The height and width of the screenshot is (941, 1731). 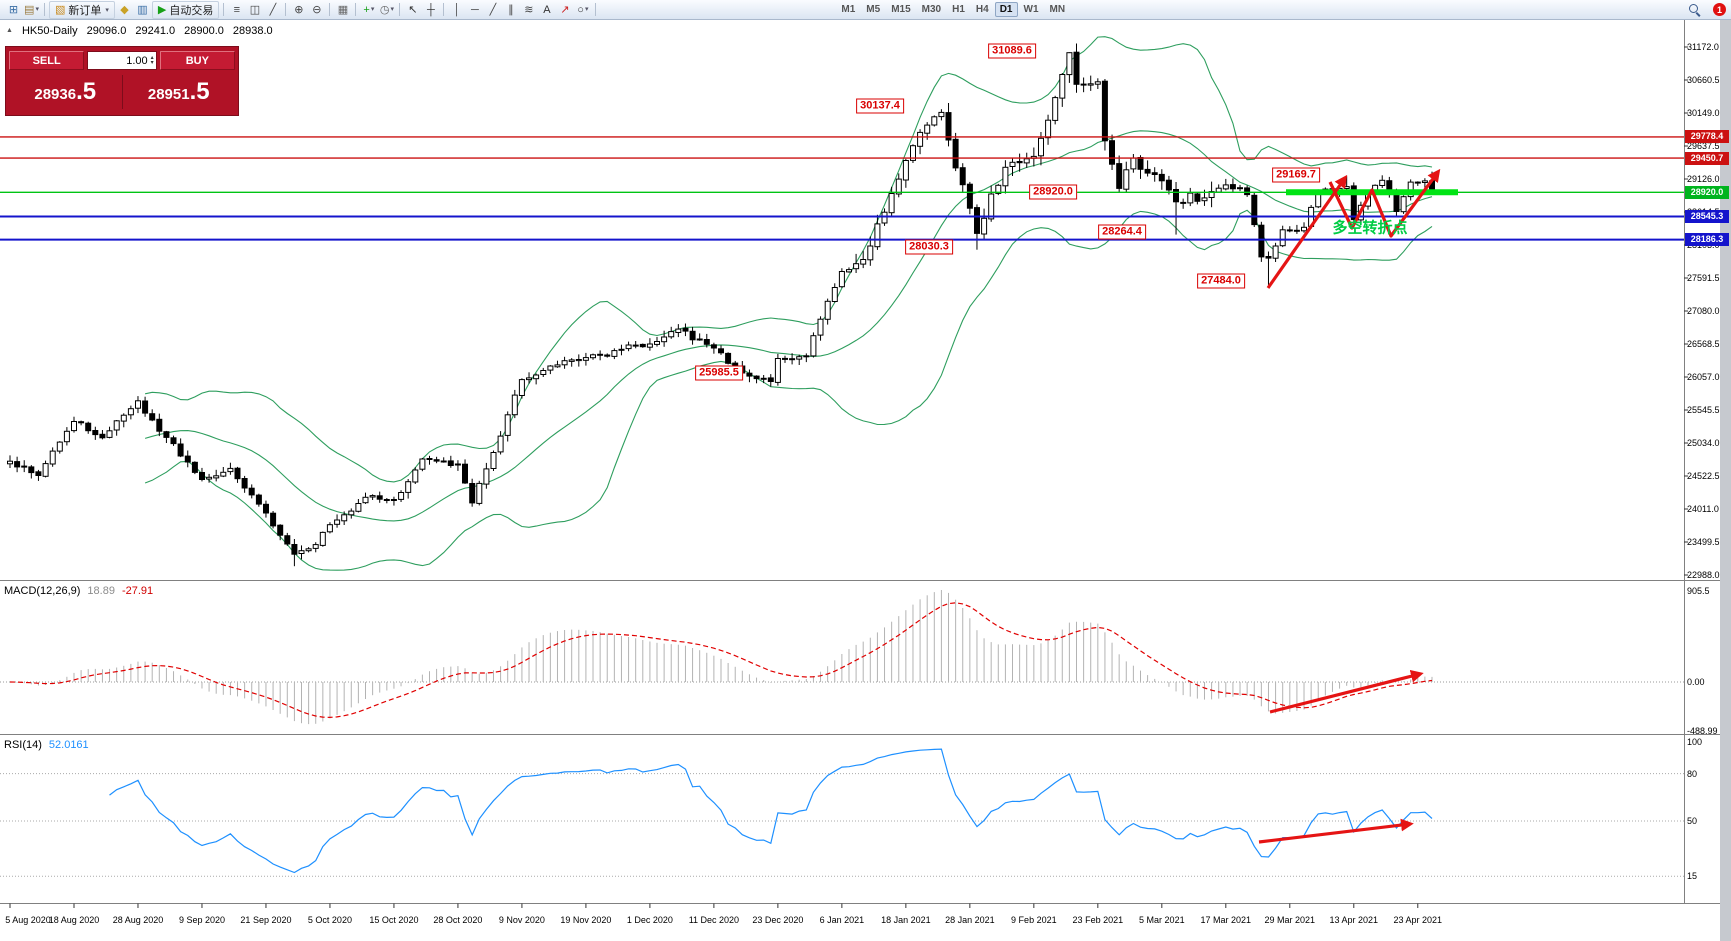 I want to click on new-chart-icon: ⊞, so click(x=13, y=9).